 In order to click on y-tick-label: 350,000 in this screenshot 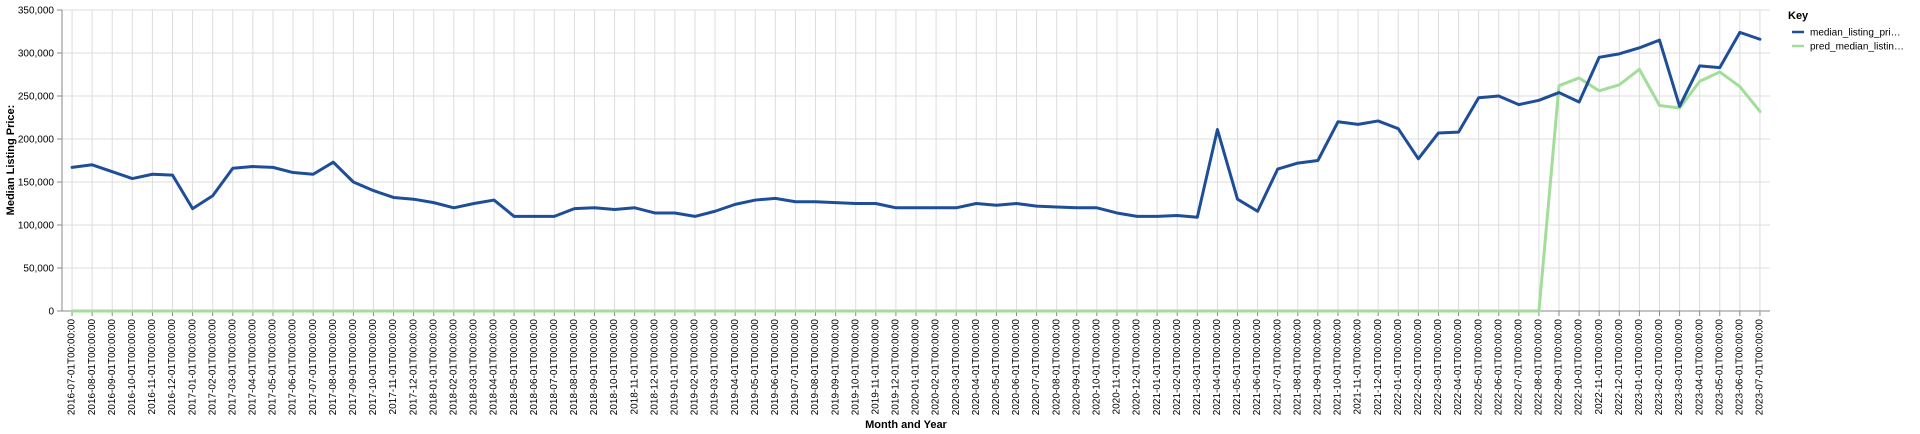, I will do `click(36, 11)`.